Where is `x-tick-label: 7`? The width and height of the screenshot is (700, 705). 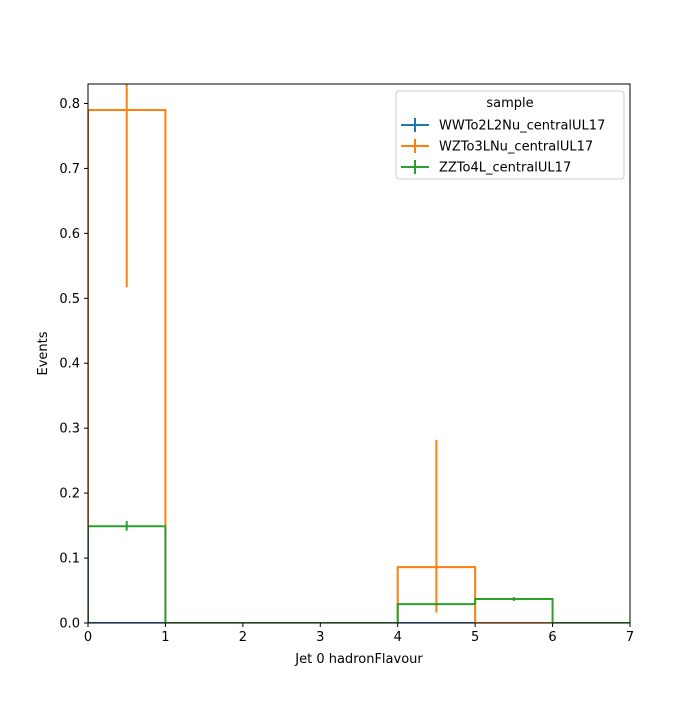
x-tick-label: 7 is located at coordinates (630, 637).